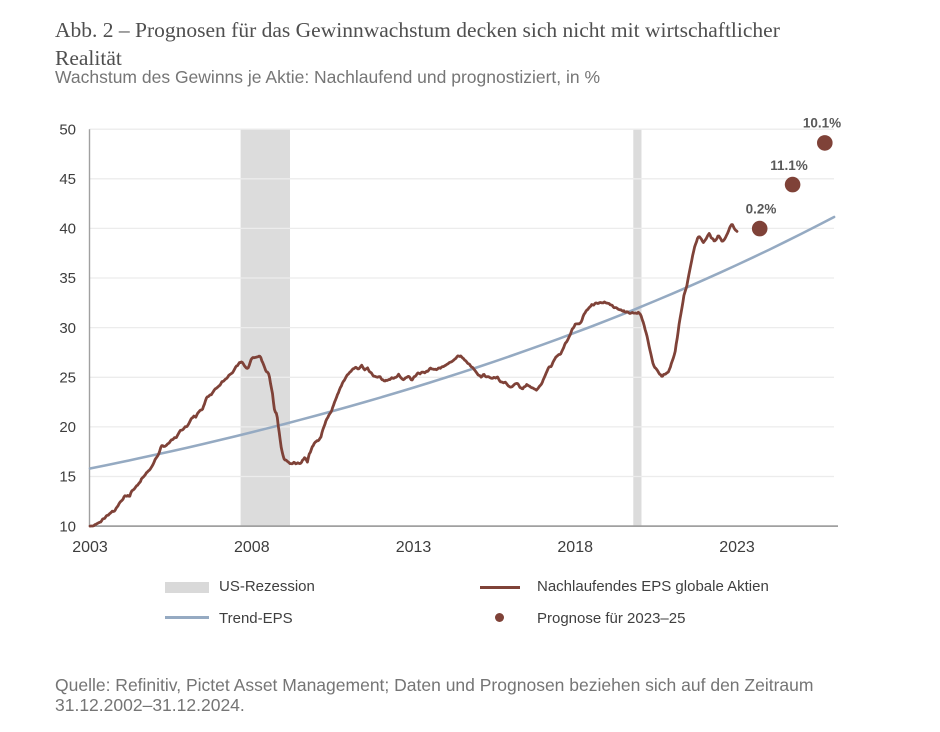 The image size is (940, 732). Describe the element at coordinates (67, 328) in the screenshot. I see `svg-text: 30` at that location.